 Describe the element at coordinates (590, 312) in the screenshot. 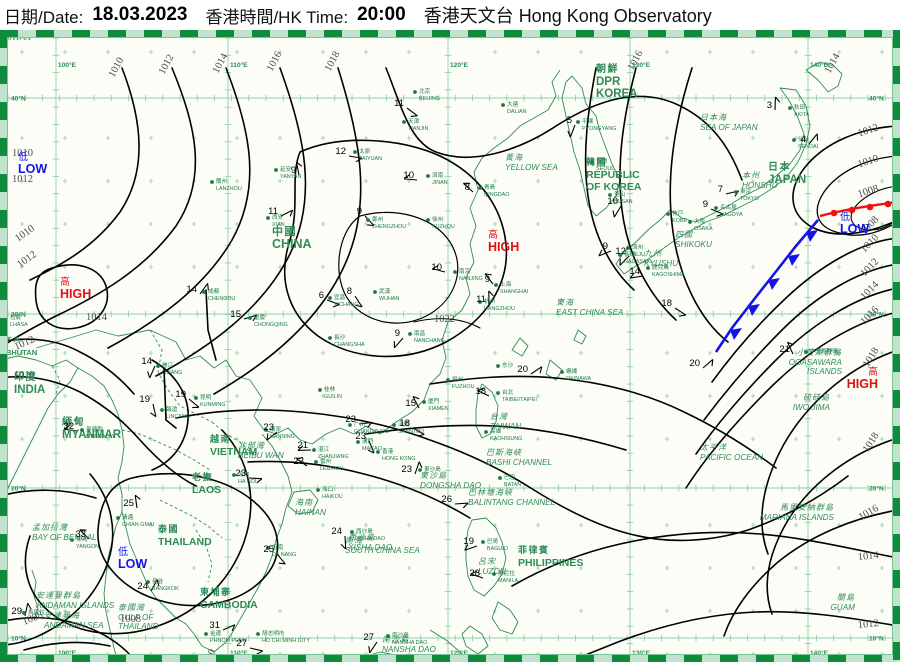

I see `sea-label-en: EAST CHINA SEA` at that location.